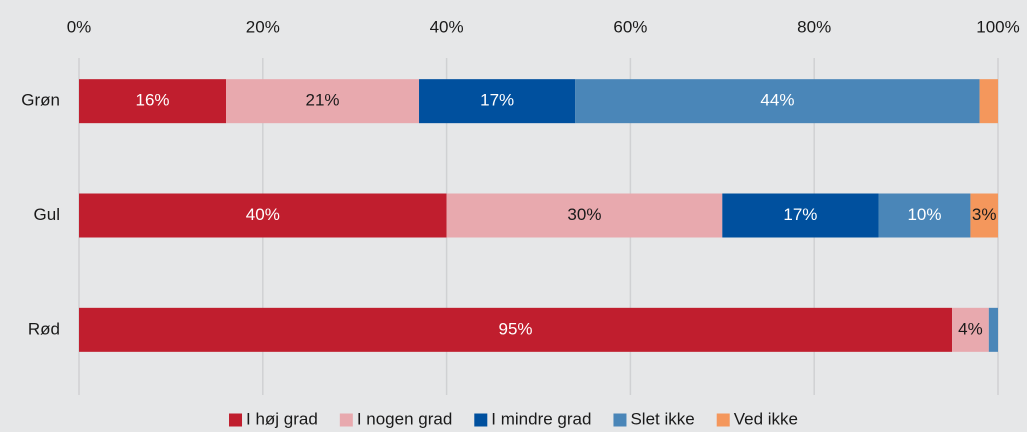 The image size is (1027, 432). I want to click on data-label: 3%, so click(984, 214).